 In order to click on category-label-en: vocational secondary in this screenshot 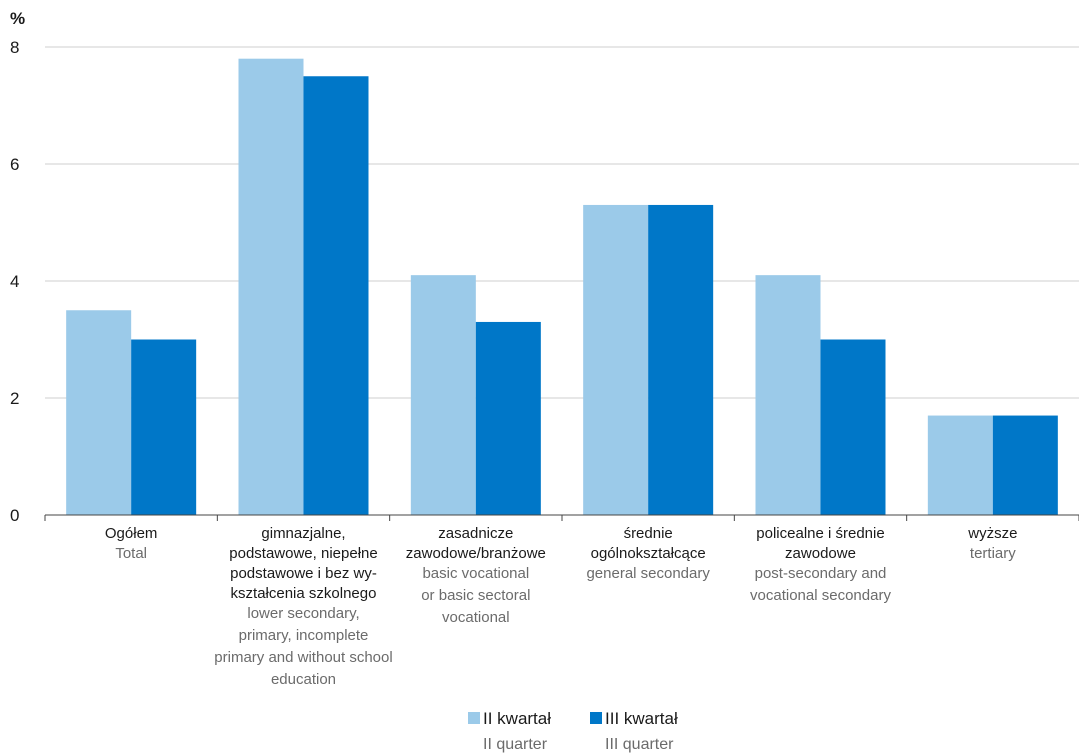, I will do `click(820, 595)`.